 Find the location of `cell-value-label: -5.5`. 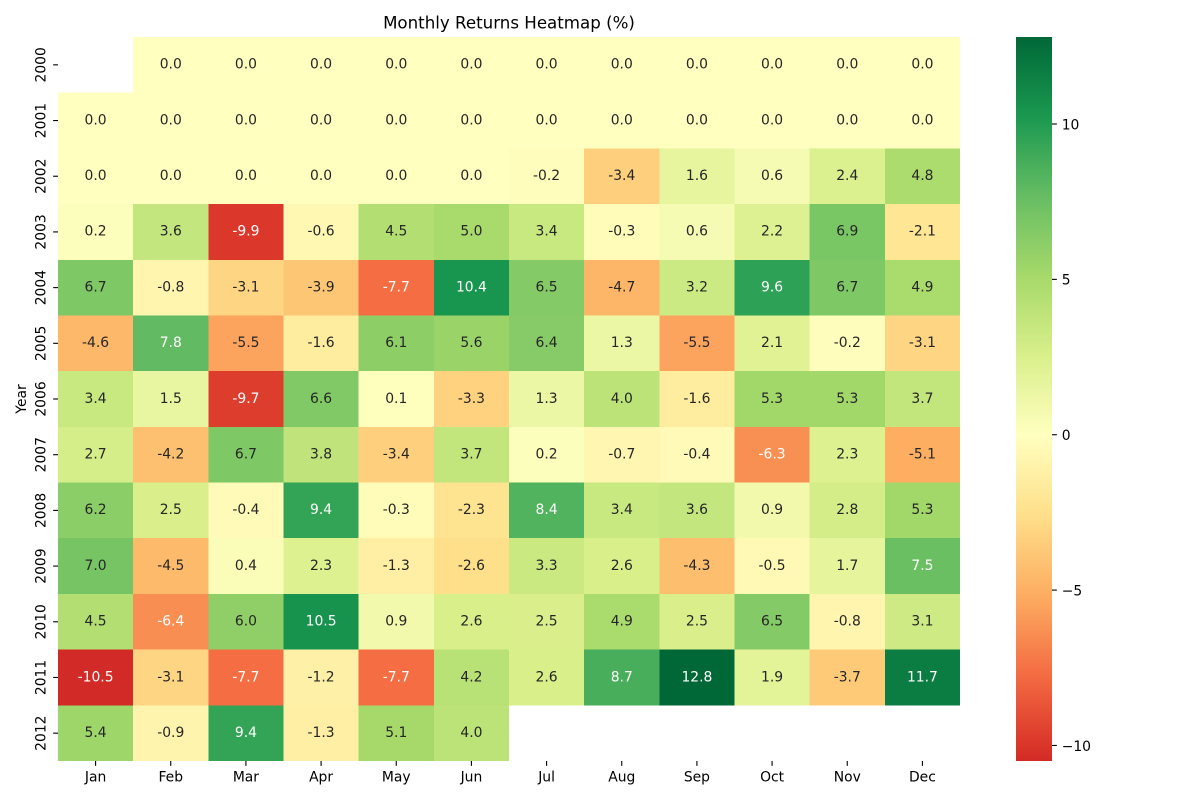

cell-value-label: -5.5 is located at coordinates (696, 343).